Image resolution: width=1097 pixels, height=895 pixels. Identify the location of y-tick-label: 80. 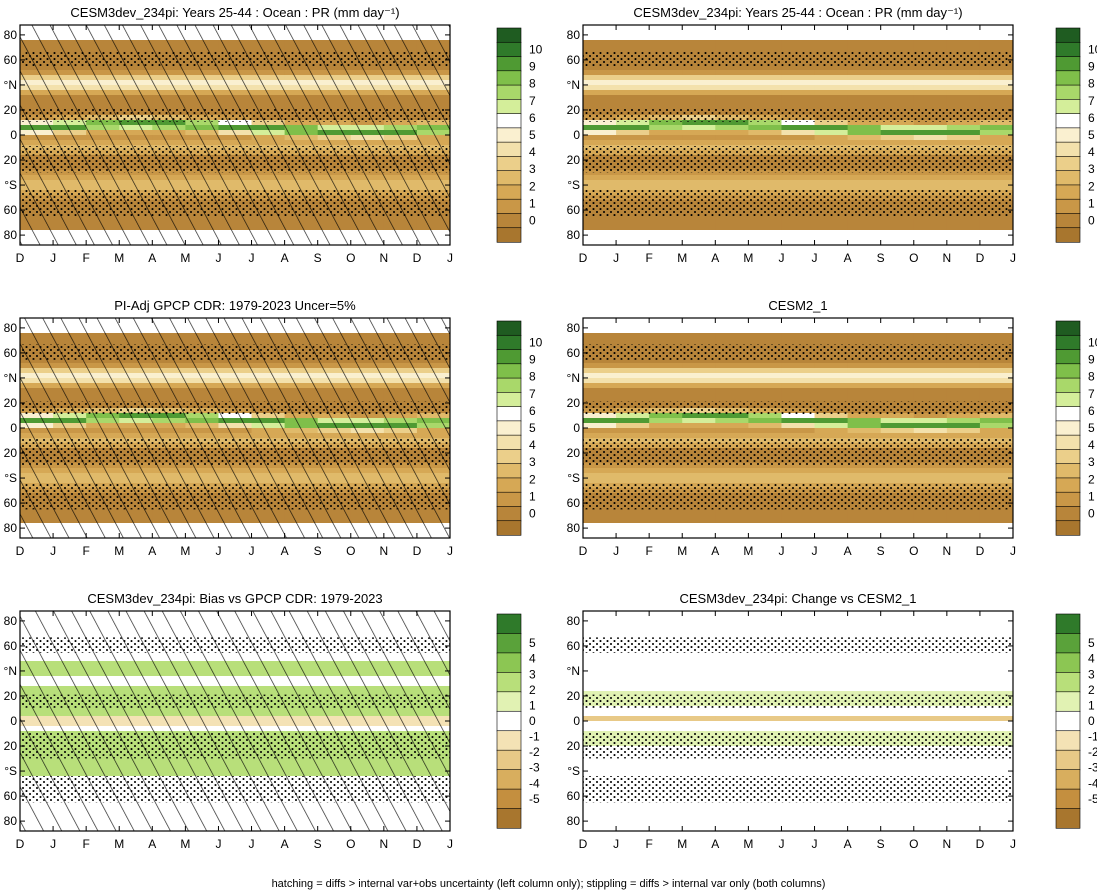
(574, 621).